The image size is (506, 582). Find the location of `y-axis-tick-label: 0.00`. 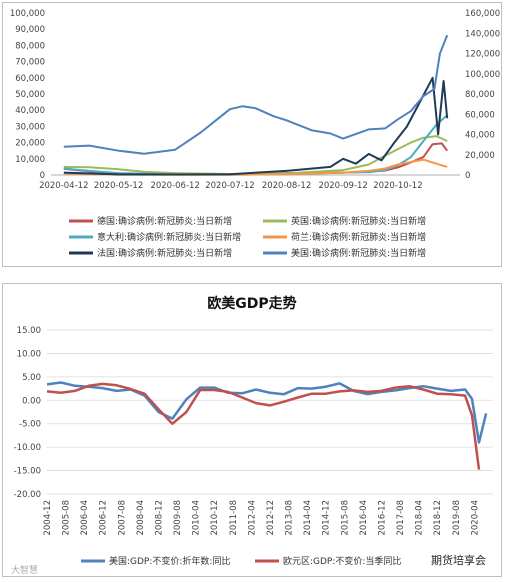

y-axis-tick-label: 0.00 is located at coordinates (31, 401).